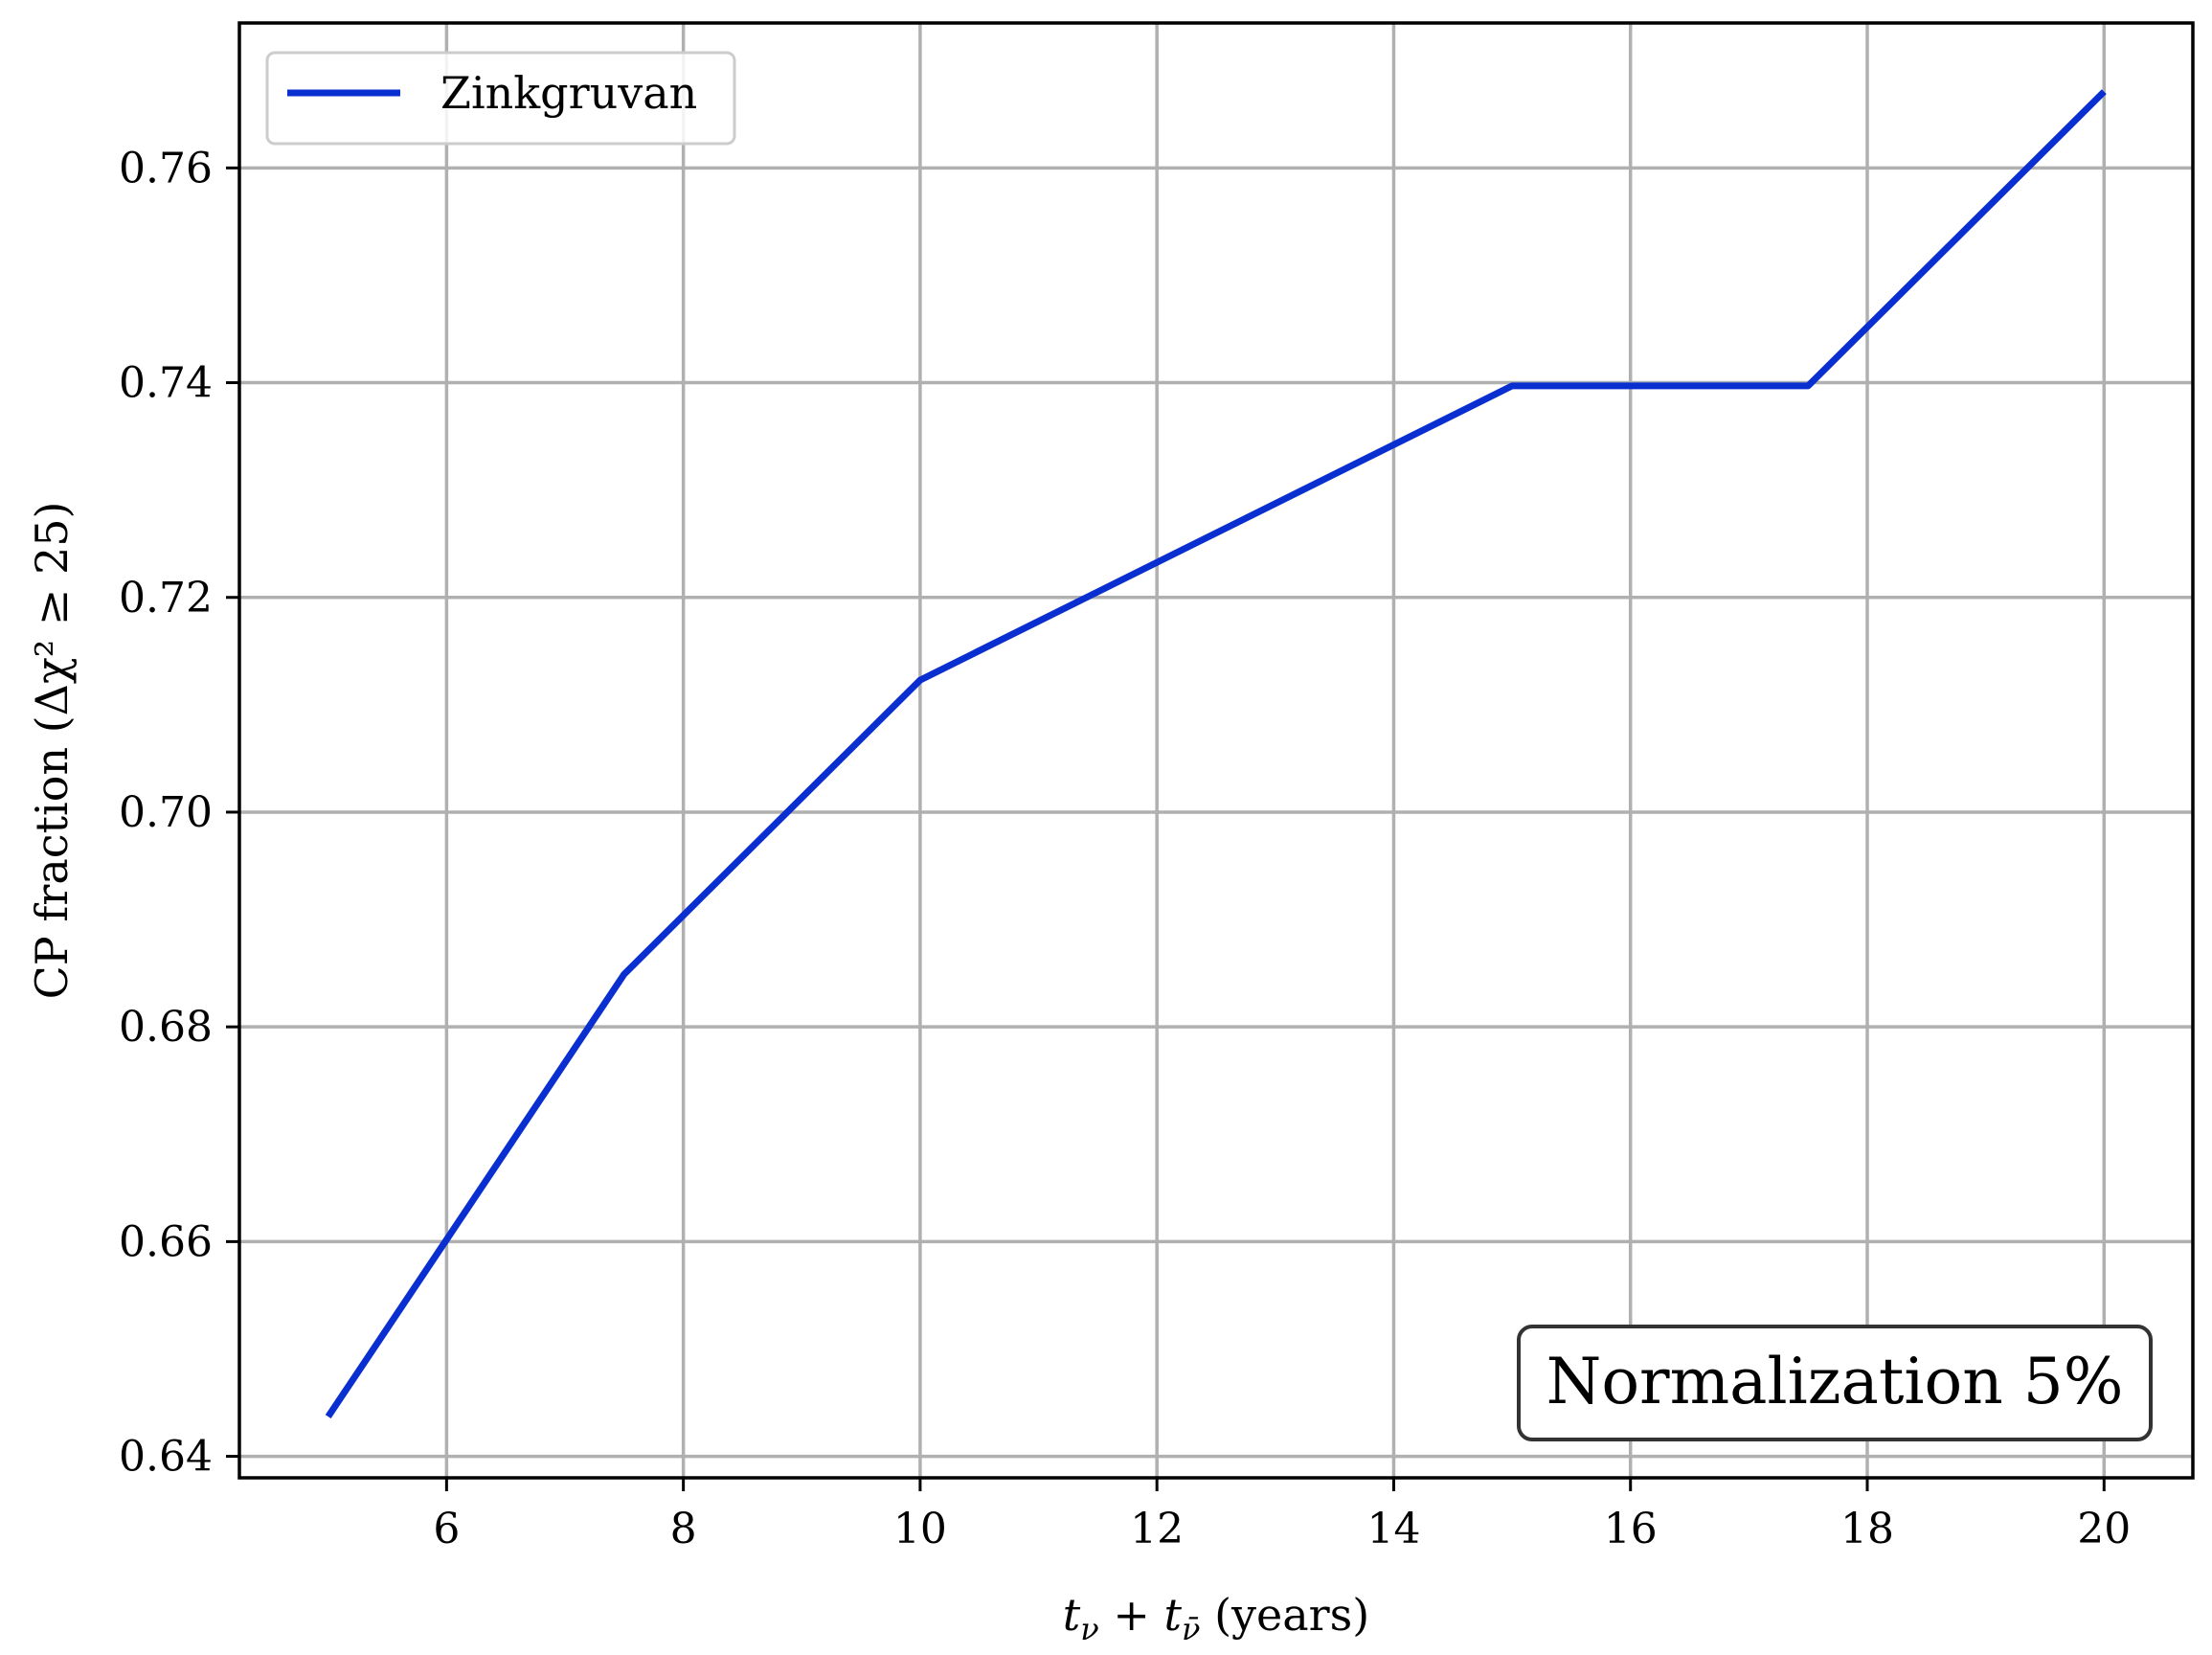 The height and width of the screenshot is (1655, 2212). Describe the element at coordinates (446, 1529) in the screenshot. I see `x-tick-label: 6` at that location.